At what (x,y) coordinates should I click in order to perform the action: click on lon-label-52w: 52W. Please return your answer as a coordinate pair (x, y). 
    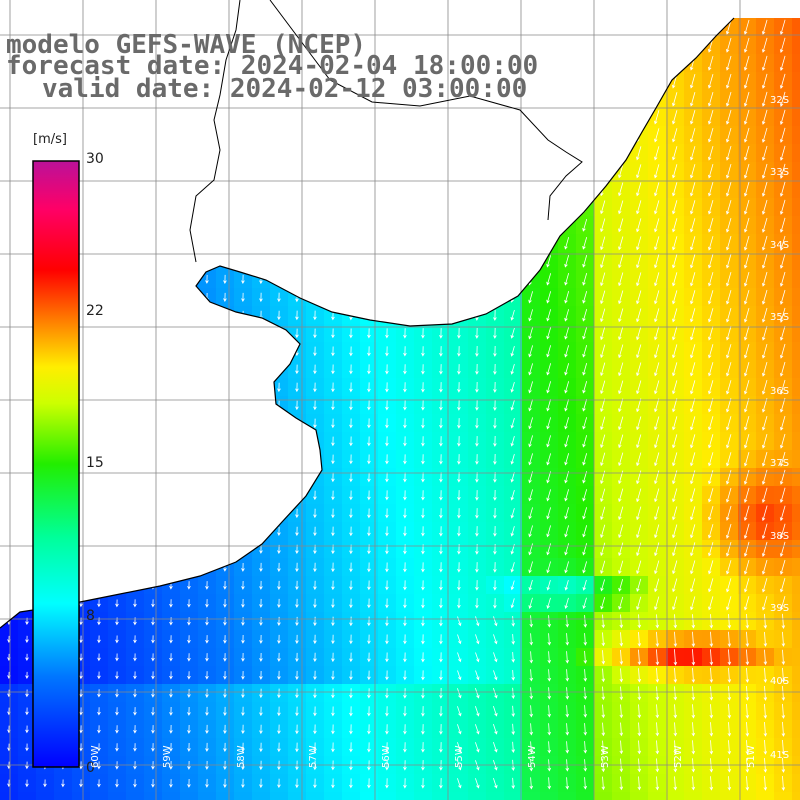
    Looking at the image, I should click on (678, 756).